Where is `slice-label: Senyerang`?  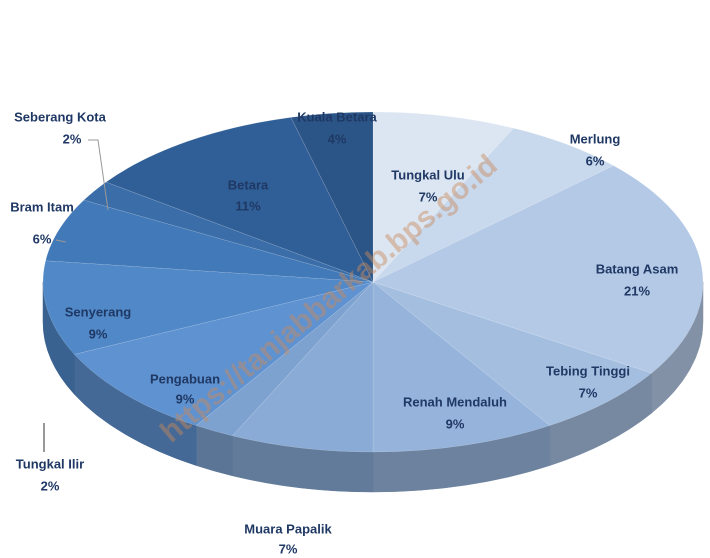 slice-label: Senyerang is located at coordinates (98, 311).